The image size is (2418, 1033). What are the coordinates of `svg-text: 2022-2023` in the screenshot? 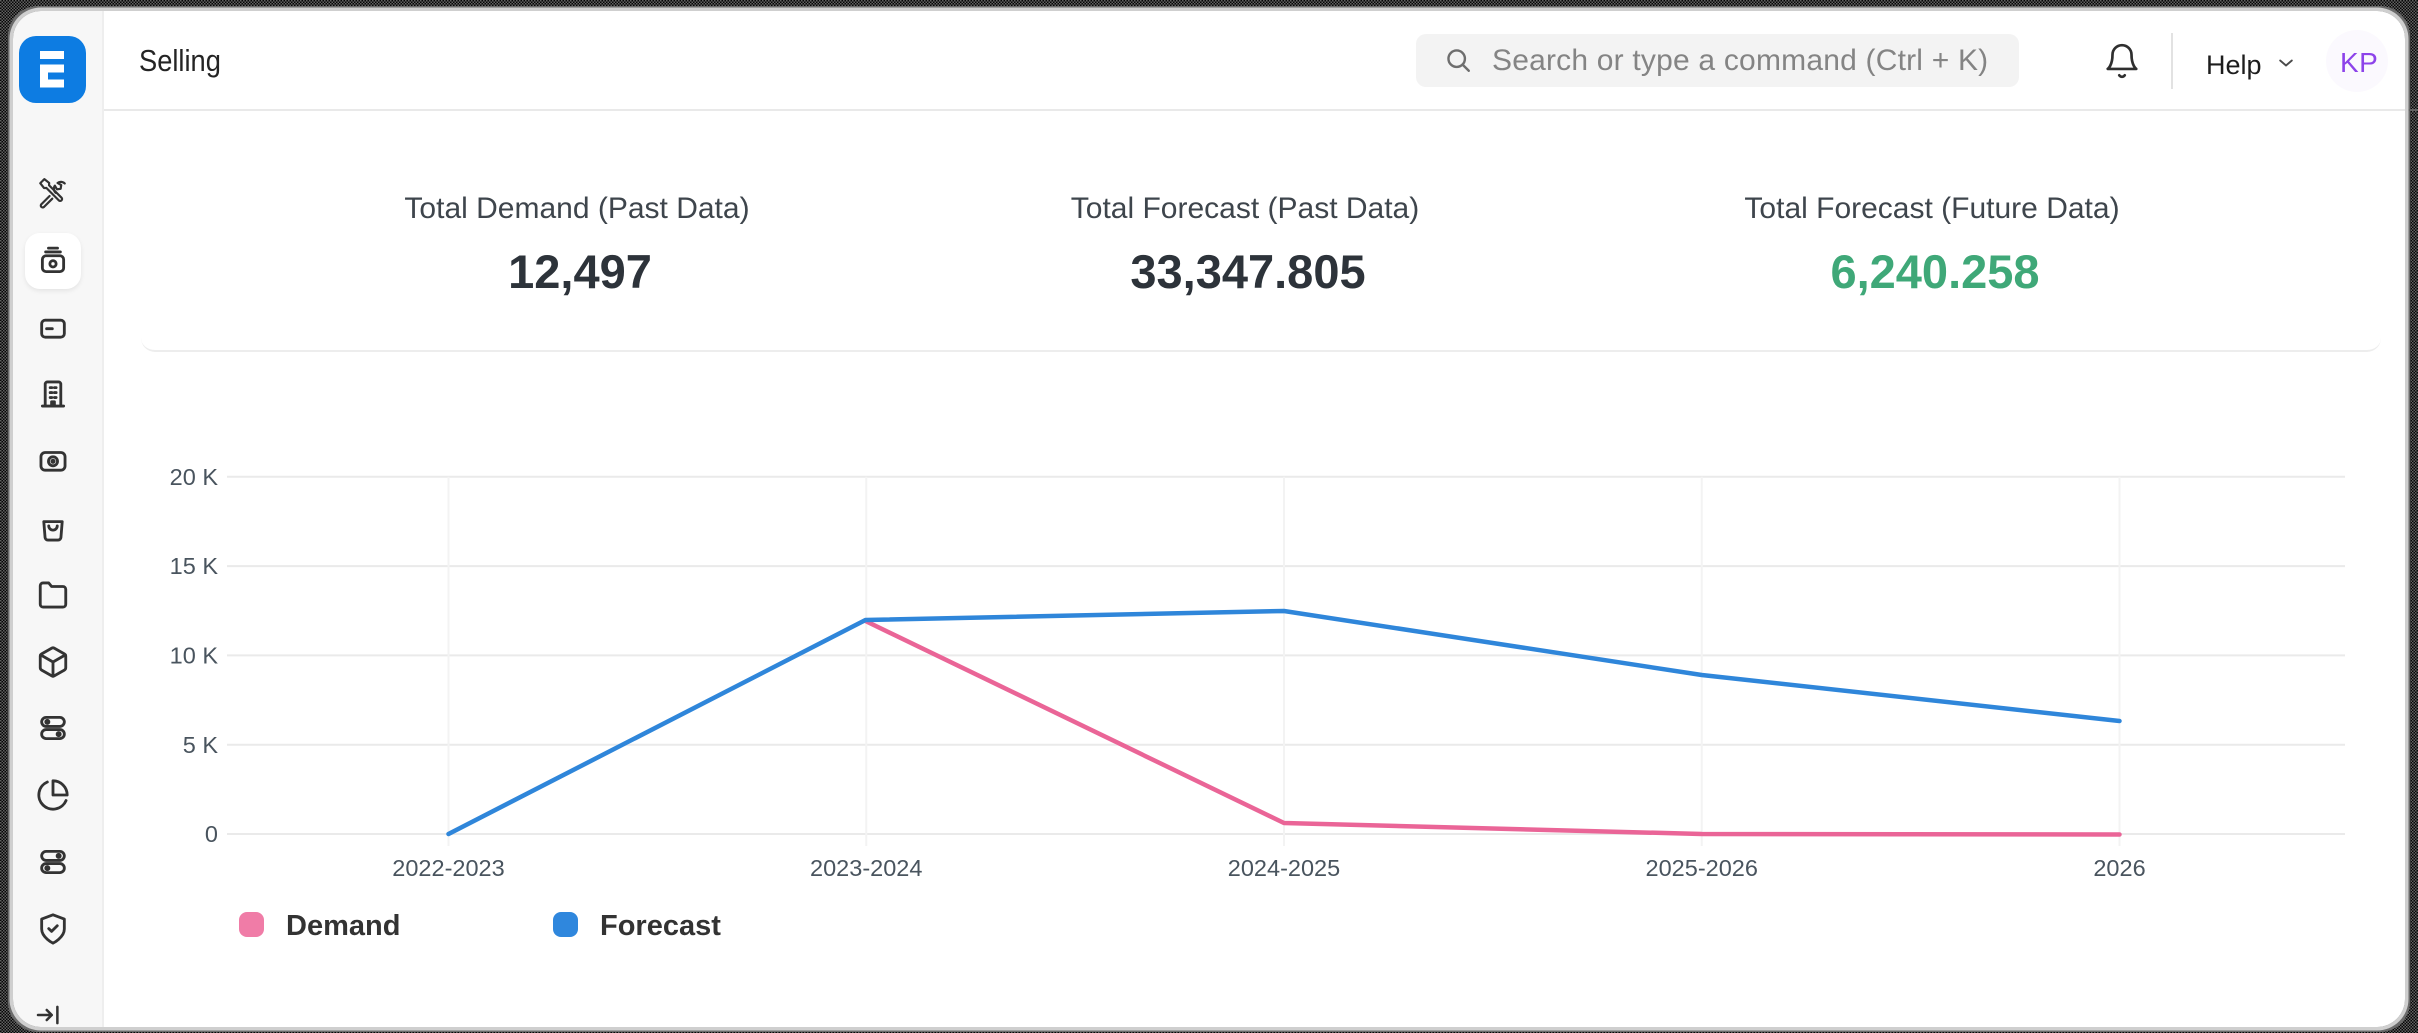 It's located at (448, 868).